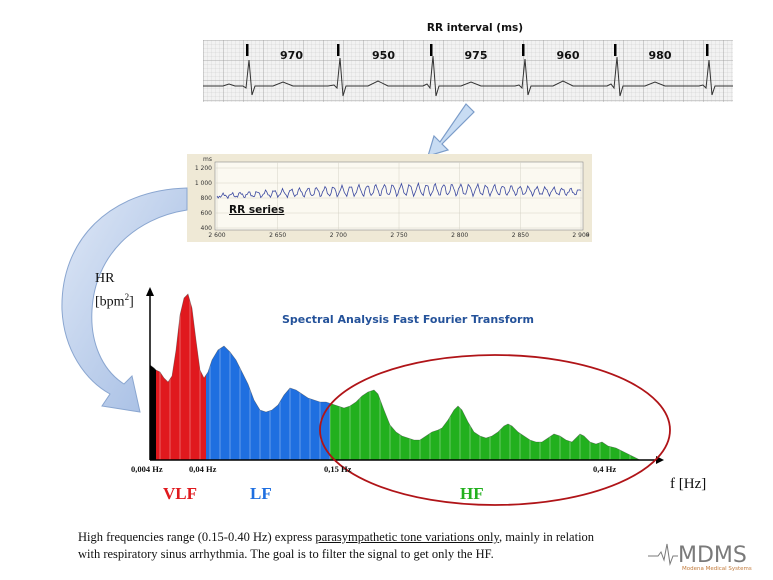  I want to click on tick-0004hz: 0,004 Hz, so click(147, 469).